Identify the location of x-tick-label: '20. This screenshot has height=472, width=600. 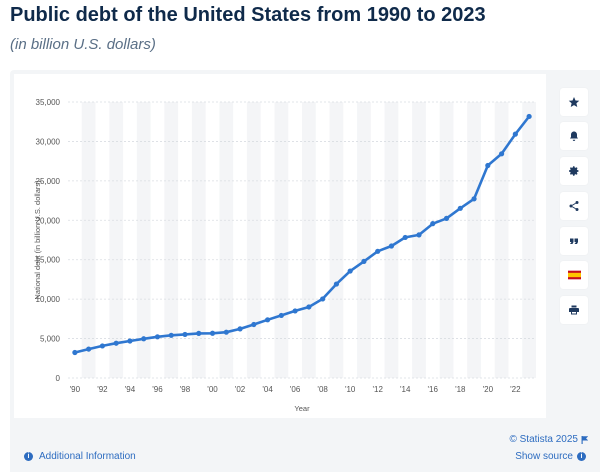
(488, 389).